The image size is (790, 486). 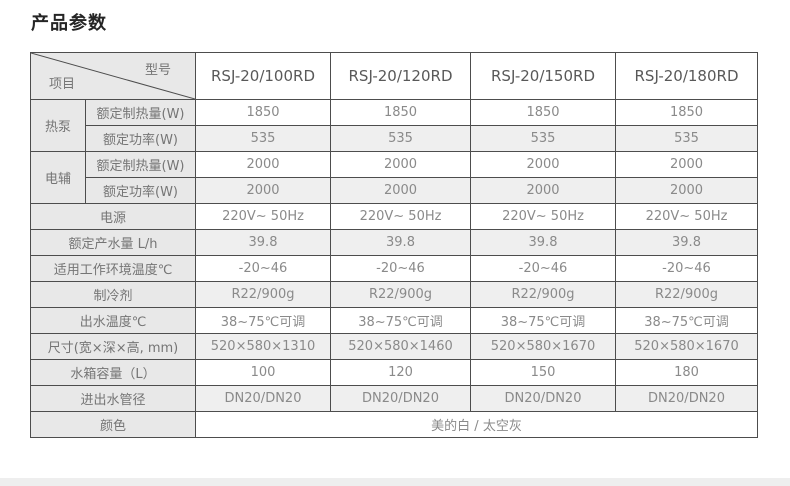 I want to click on table-row: 电辅 额定制热量(W) 2000 2000 2000 2000, so click(x=394, y=177).